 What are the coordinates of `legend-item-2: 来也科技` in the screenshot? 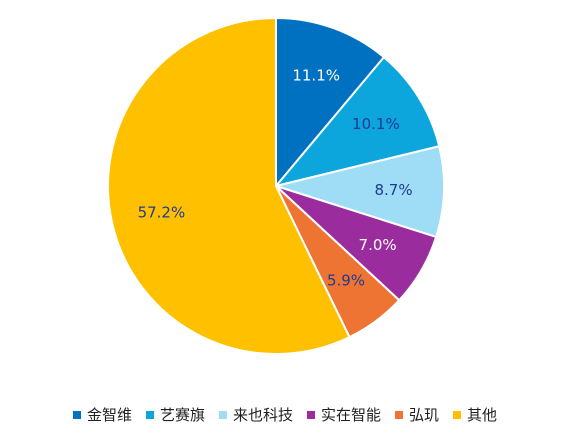 It's located at (255, 414).